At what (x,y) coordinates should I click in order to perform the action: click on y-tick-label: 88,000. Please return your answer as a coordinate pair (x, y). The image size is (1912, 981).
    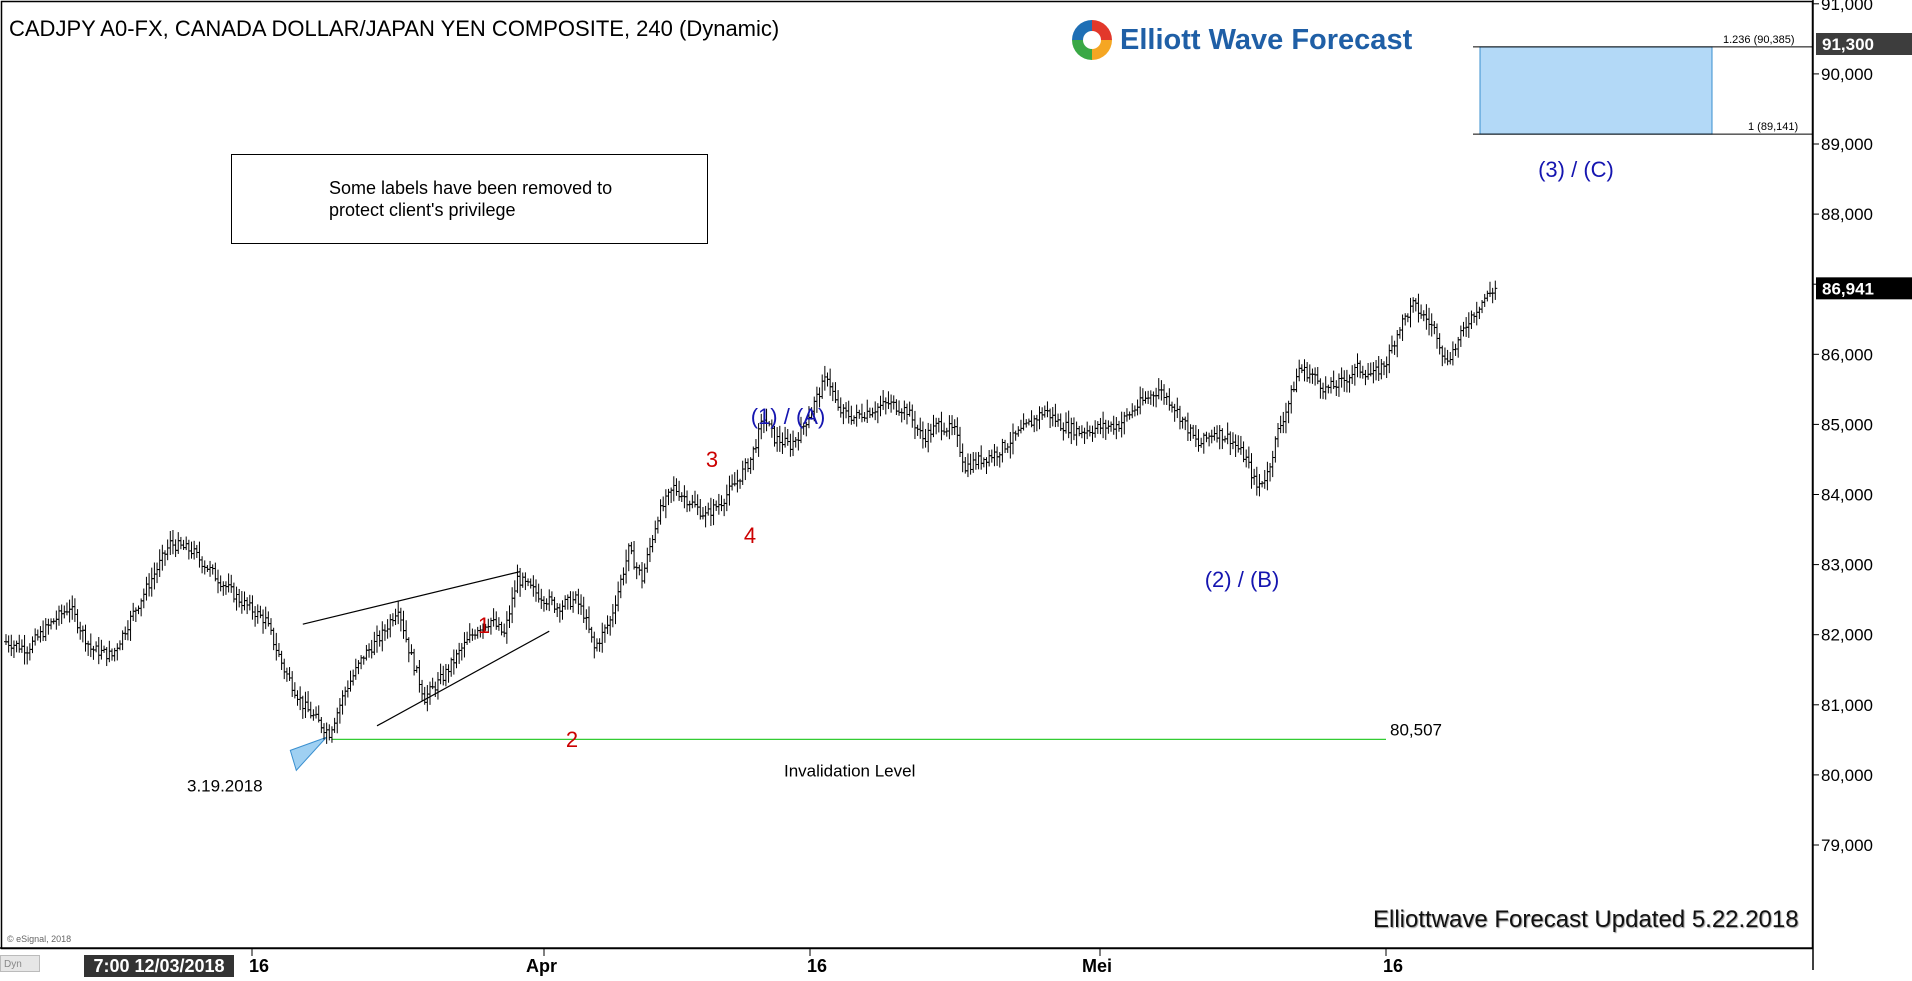
    Looking at the image, I should click on (1847, 214).